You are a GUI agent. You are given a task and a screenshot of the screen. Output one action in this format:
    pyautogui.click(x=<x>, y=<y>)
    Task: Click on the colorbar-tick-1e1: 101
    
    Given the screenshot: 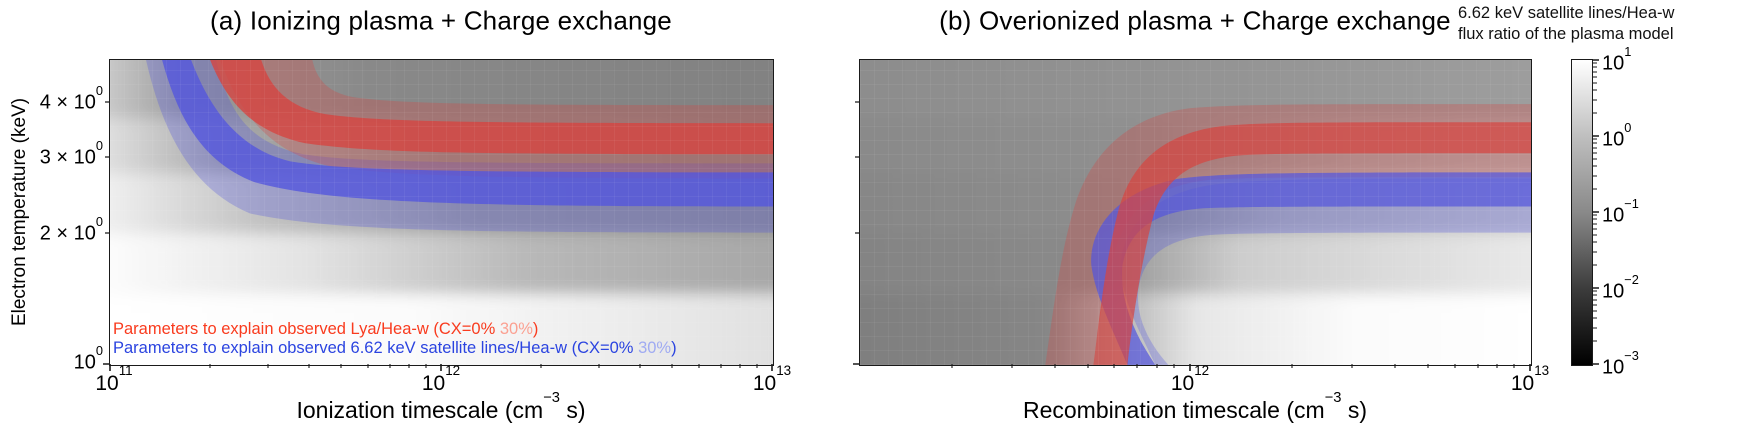 What is the action you would take?
    pyautogui.click(x=1617, y=59)
    